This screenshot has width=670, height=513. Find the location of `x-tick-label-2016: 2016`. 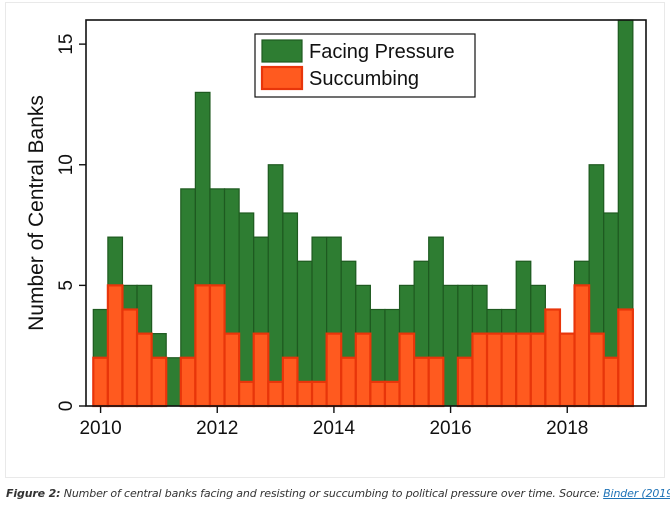

x-tick-label-2016: 2016 is located at coordinates (450, 428).